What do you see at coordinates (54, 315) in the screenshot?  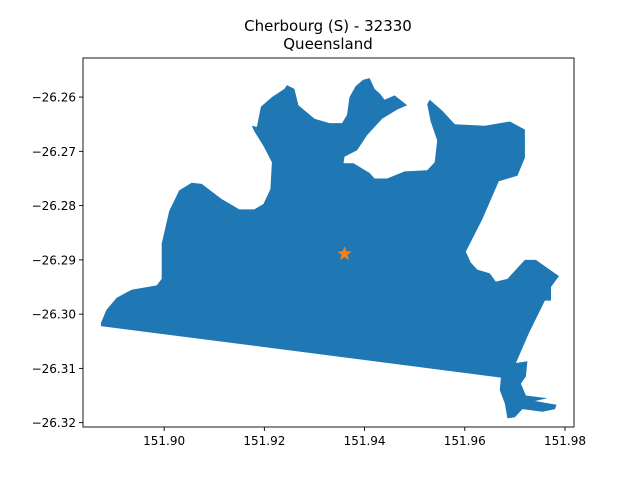 I see `y-tick-label: −26.30` at bounding box center [54, 315].